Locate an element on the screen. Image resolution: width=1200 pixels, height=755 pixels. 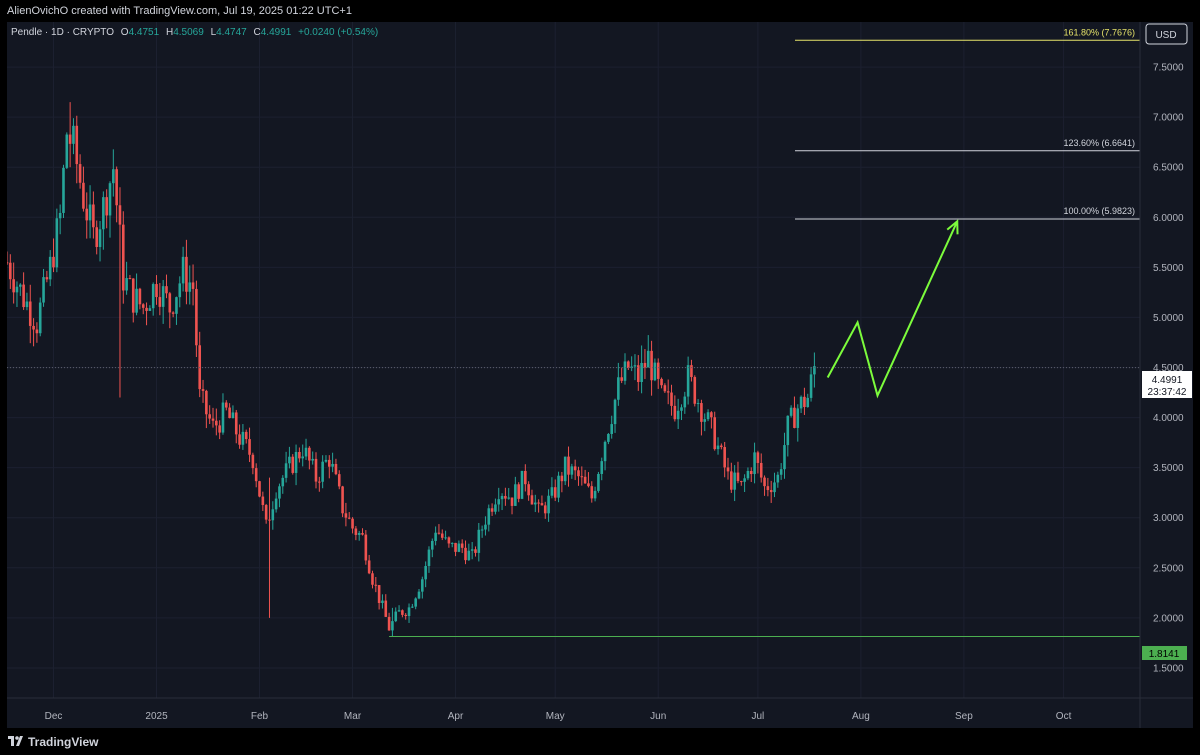
currency-button is located at coordinates (1166, 34).